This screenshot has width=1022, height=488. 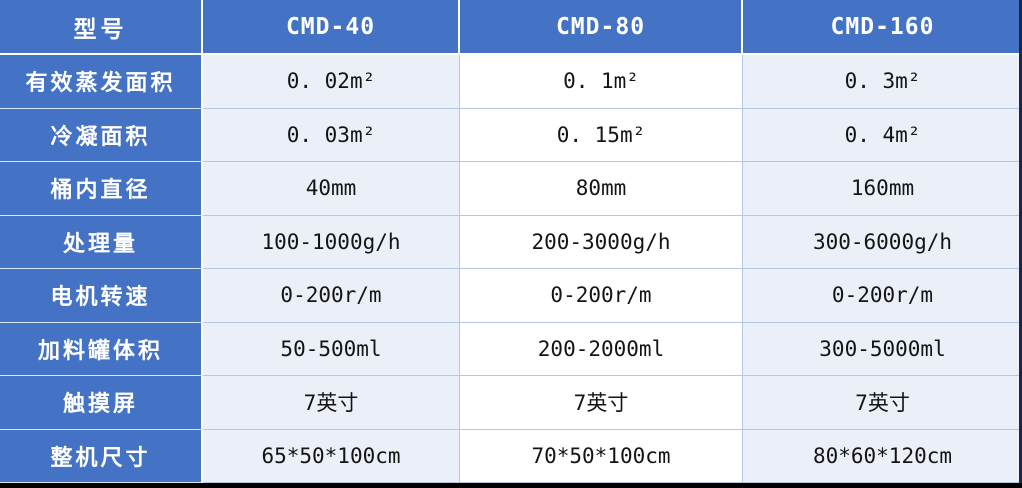 I want to click on value-cell: 0. 4m², so click(x=882, y=135).